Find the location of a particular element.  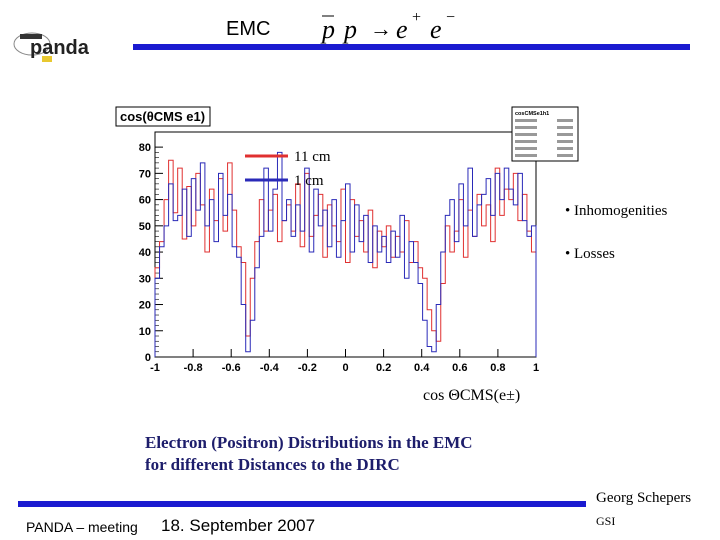

reaction-formula: p p → e + e − is located at coordinates (387, 26).